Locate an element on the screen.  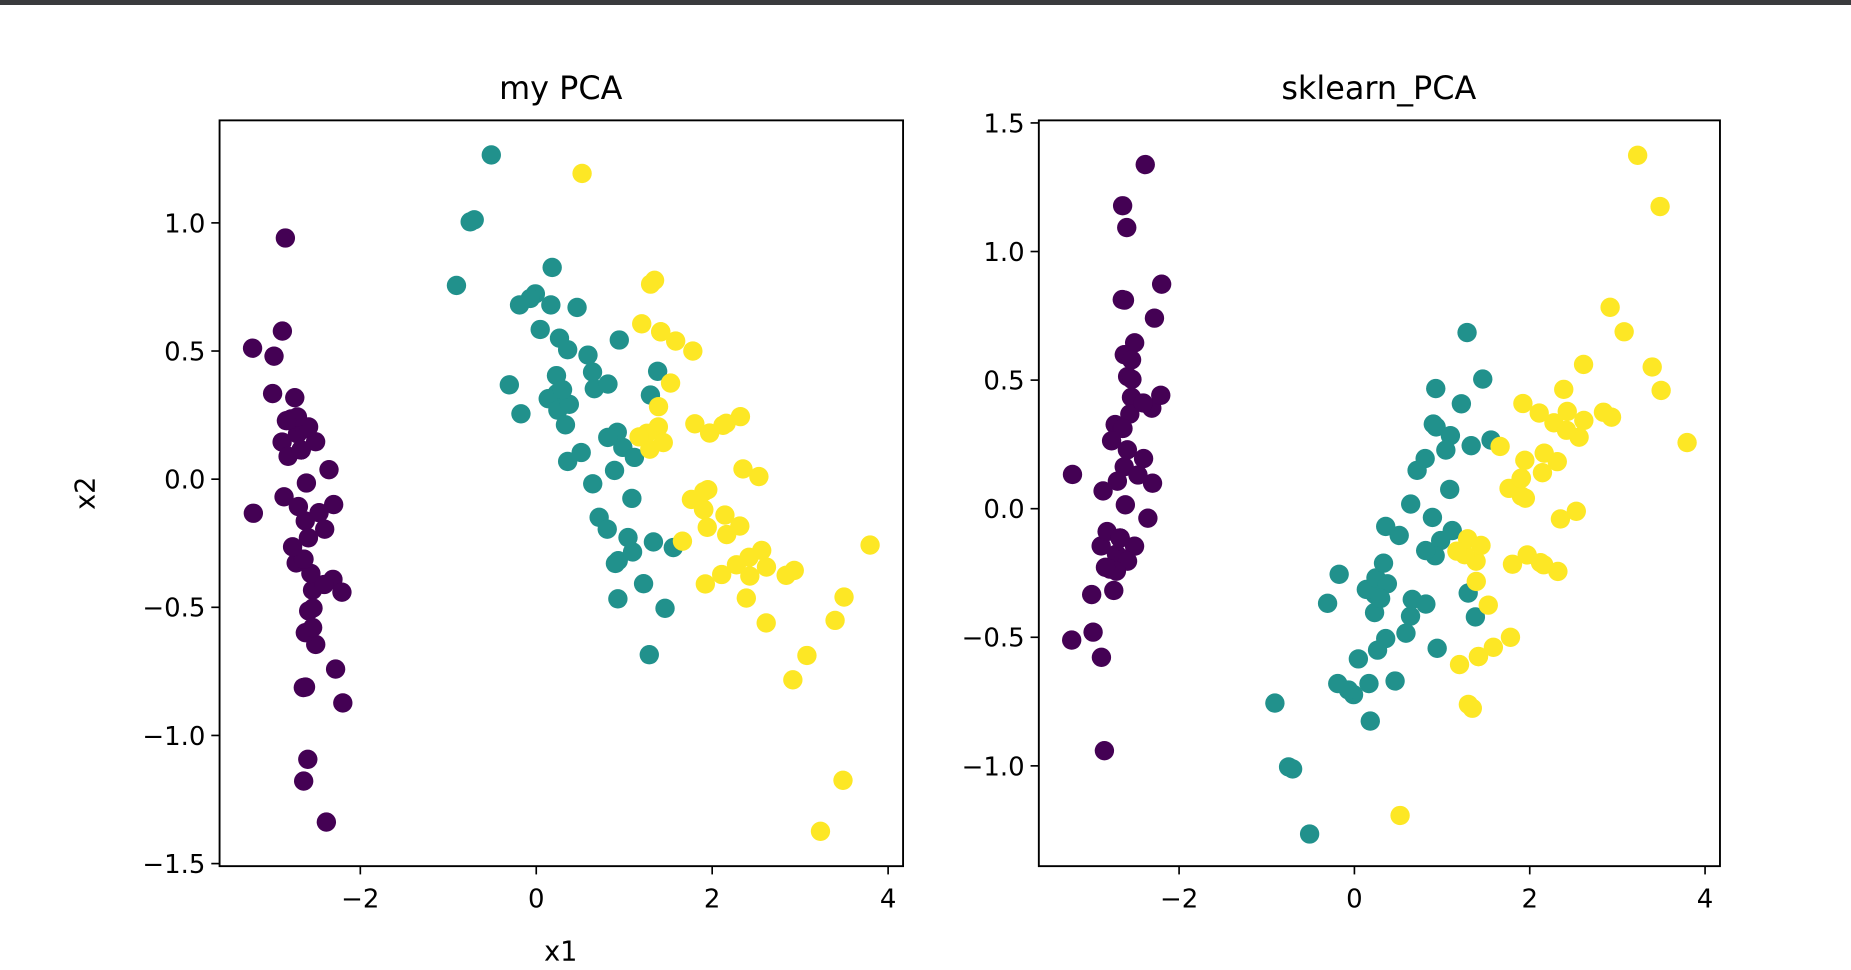
y-tick-label: −1.0 is located at coordinates (173, 737).